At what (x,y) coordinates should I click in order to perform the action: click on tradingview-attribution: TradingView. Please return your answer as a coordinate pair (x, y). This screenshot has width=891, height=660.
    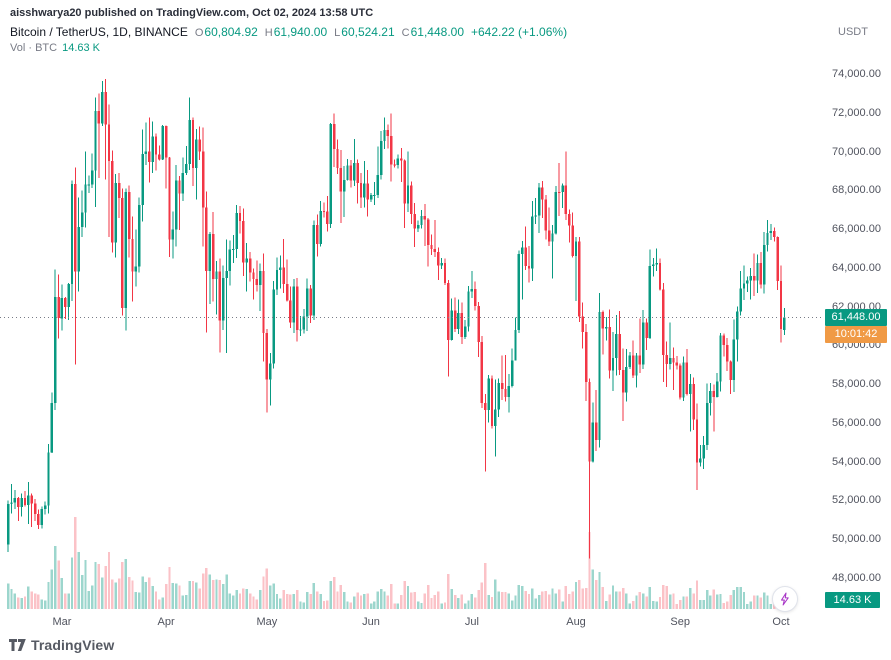
    Looking at the image, I should click on (61, 645).